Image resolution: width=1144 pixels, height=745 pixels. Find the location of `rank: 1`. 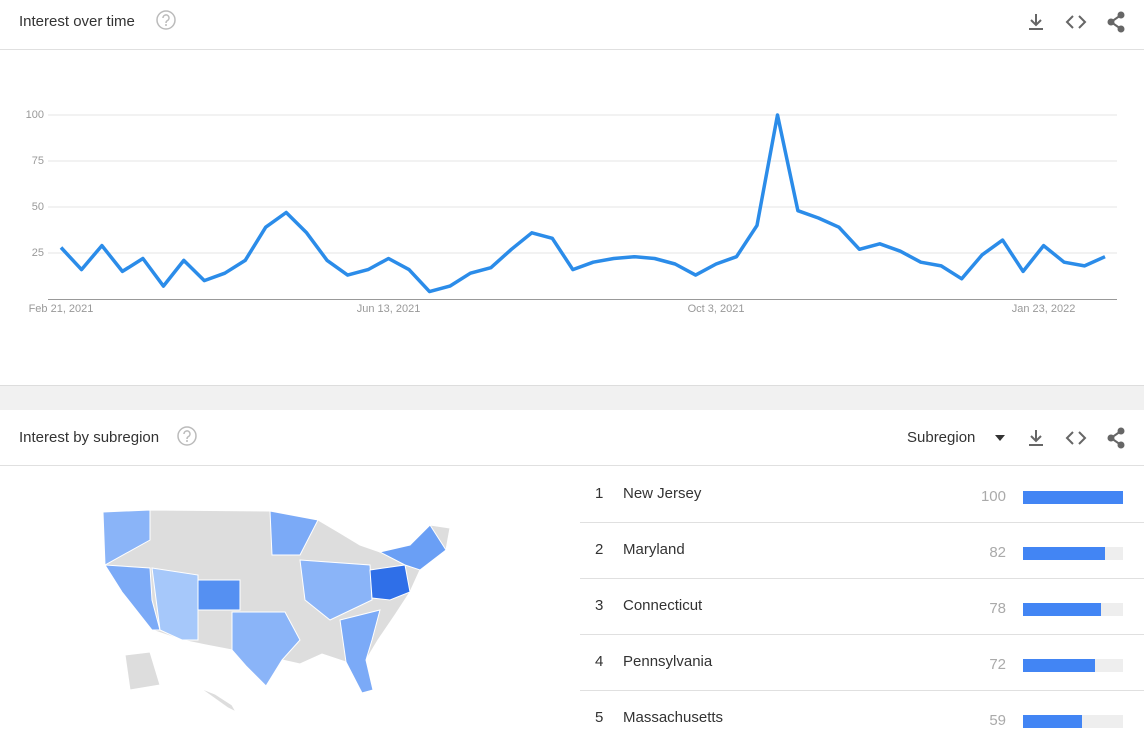

rank: 1 is located at coordinates (599, 493).